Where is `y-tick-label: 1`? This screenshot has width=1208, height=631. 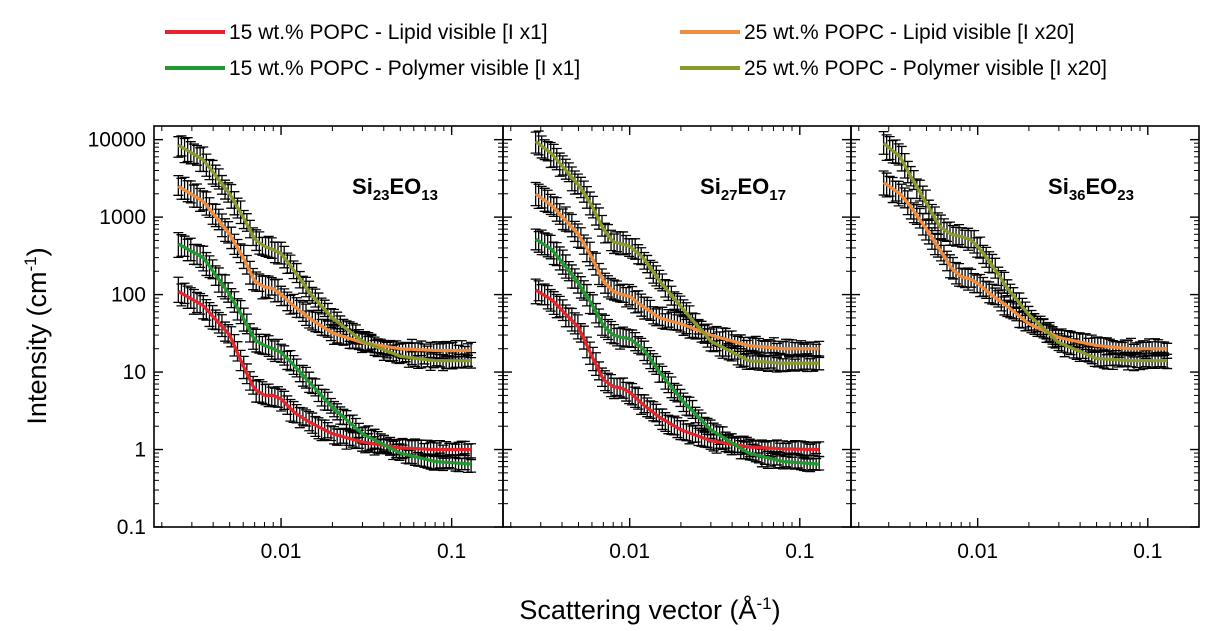 y-tick-label: 1 is located at coordinates (140, 450).